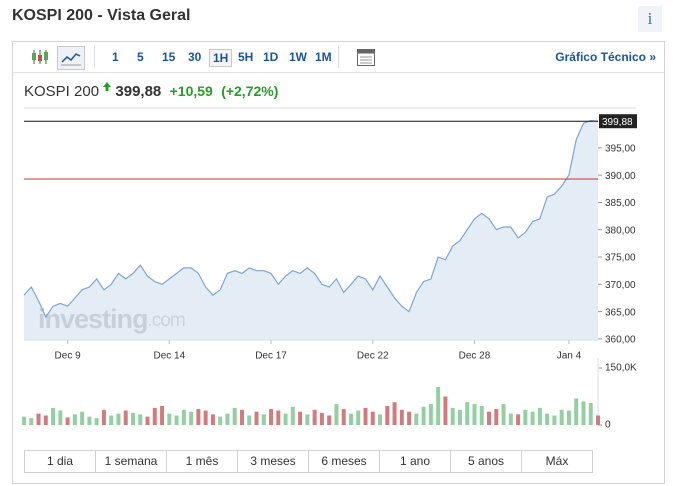  I want to click on interval-button: 30, so click(195, 57).